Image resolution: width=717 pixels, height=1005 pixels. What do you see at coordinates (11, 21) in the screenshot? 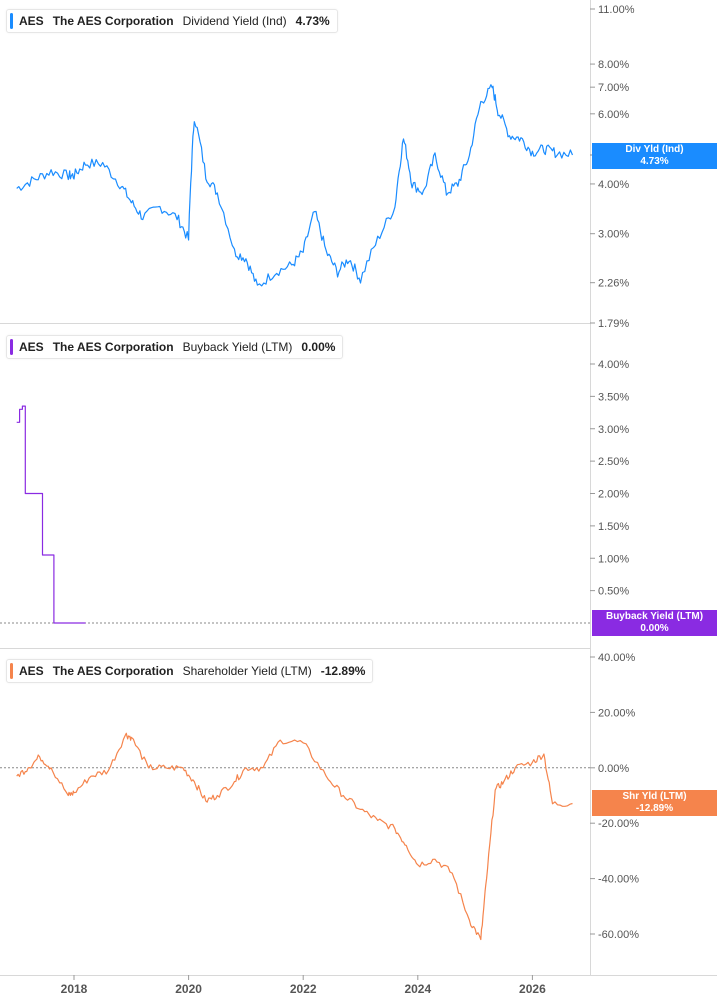
I see `legend-color-dividend` at bounding box center [11, 21].